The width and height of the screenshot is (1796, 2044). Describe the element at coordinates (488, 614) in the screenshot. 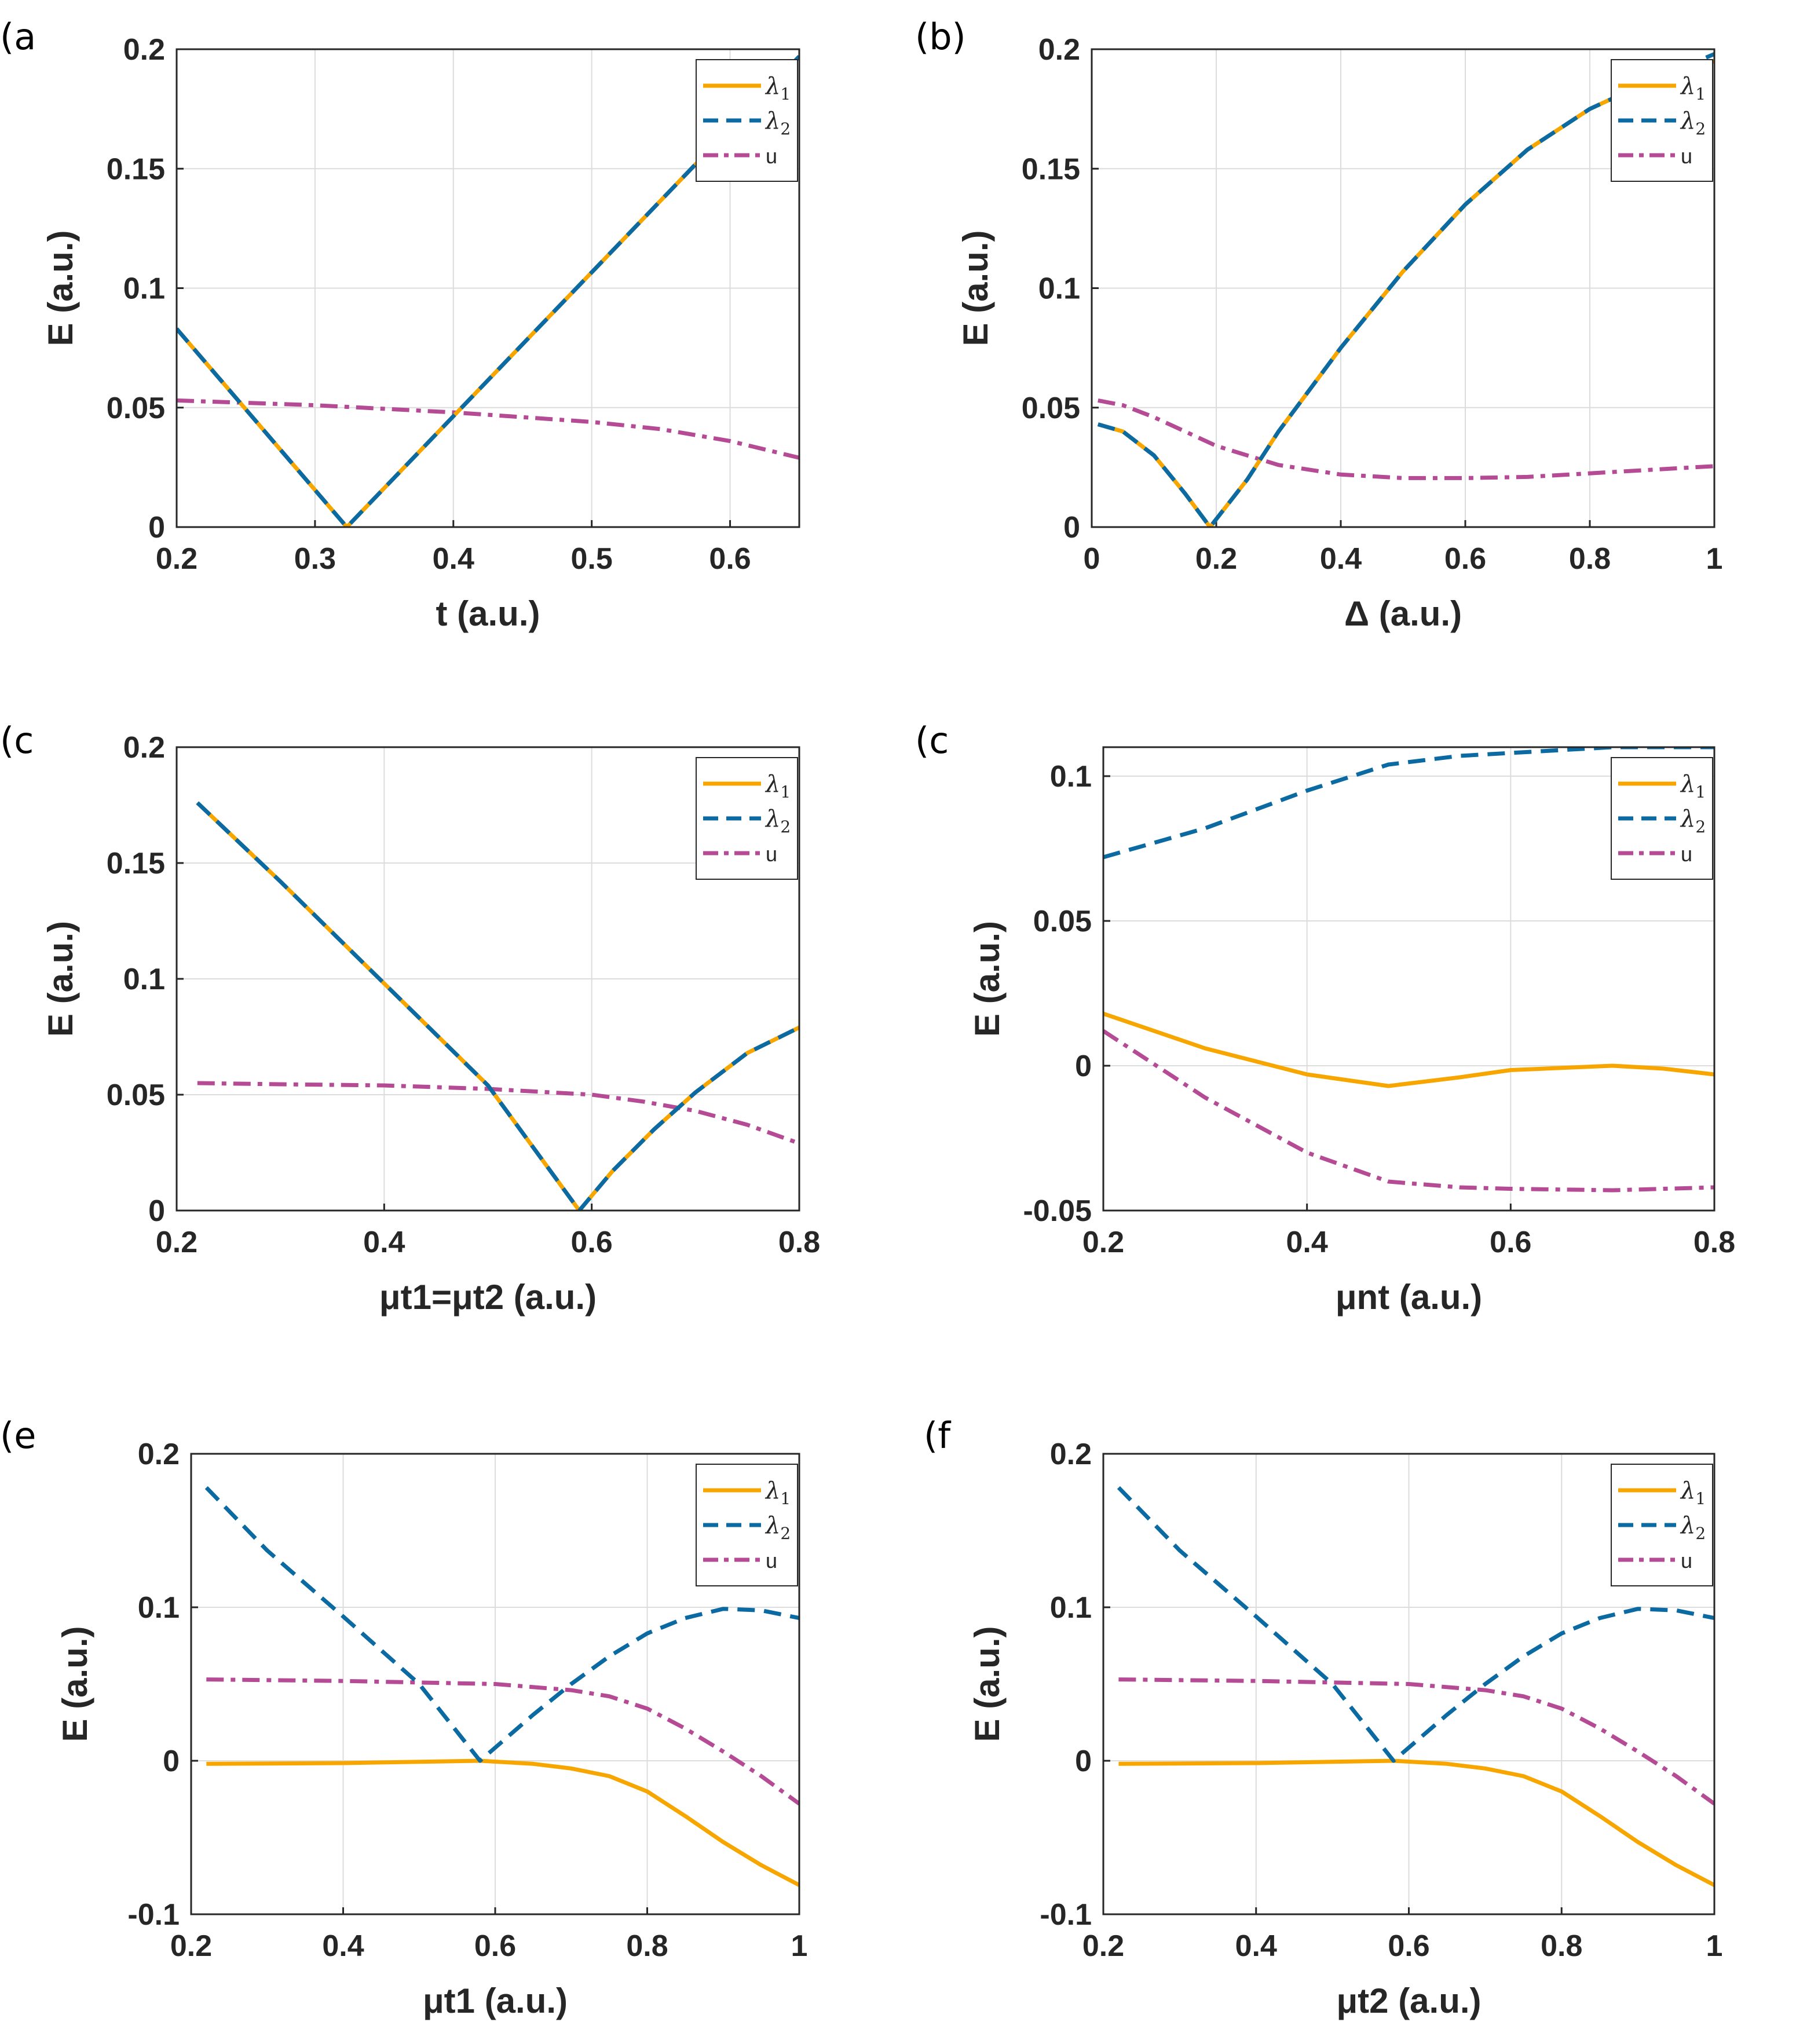

I see `x-axis-label: t (a.u.)` at that location.